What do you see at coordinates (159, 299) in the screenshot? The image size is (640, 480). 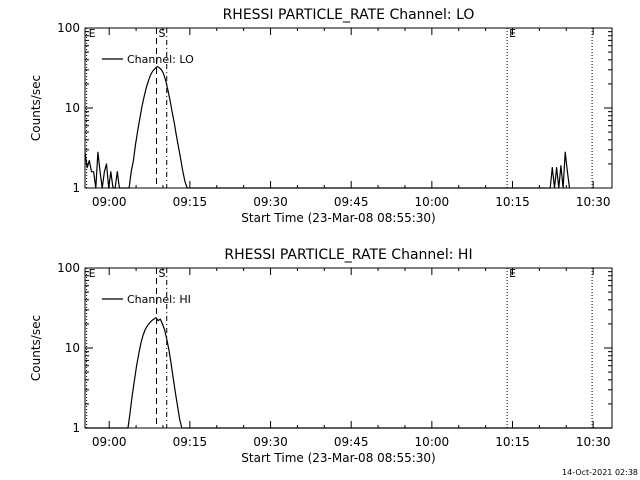 I see `legend-label: Channel: HI` at bounding box center [159, 299].